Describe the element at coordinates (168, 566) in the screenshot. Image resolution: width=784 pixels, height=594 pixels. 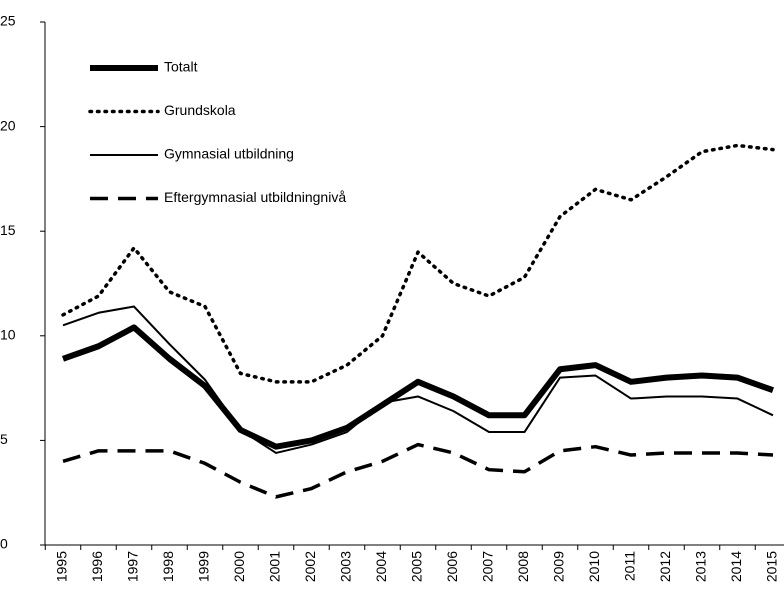
I see `x-tick-label: 1998` at that location.